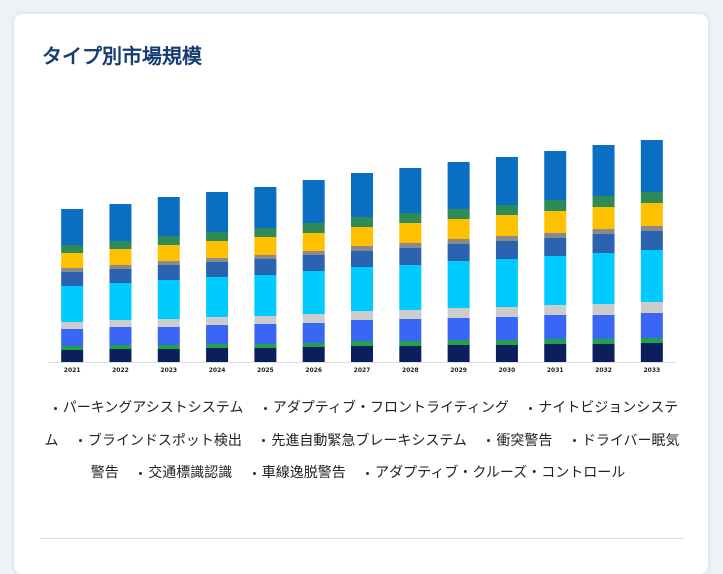  I want to click on x-tick-label: 2023, so click(168, 370).